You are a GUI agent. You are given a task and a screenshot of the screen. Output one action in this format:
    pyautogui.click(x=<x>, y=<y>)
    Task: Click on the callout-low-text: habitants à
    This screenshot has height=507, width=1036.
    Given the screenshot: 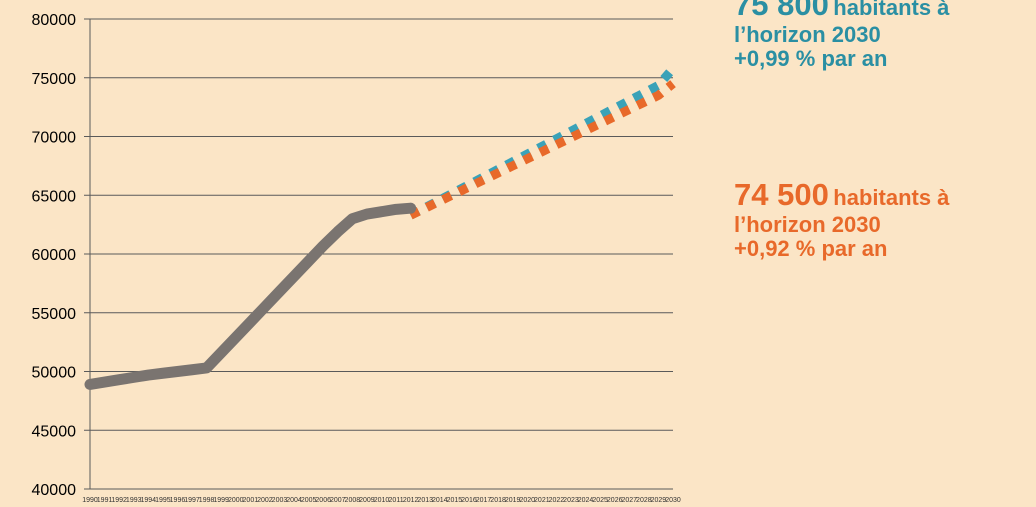 What is the action you would take?
    pyautogui.click(x=891, y=197)
    